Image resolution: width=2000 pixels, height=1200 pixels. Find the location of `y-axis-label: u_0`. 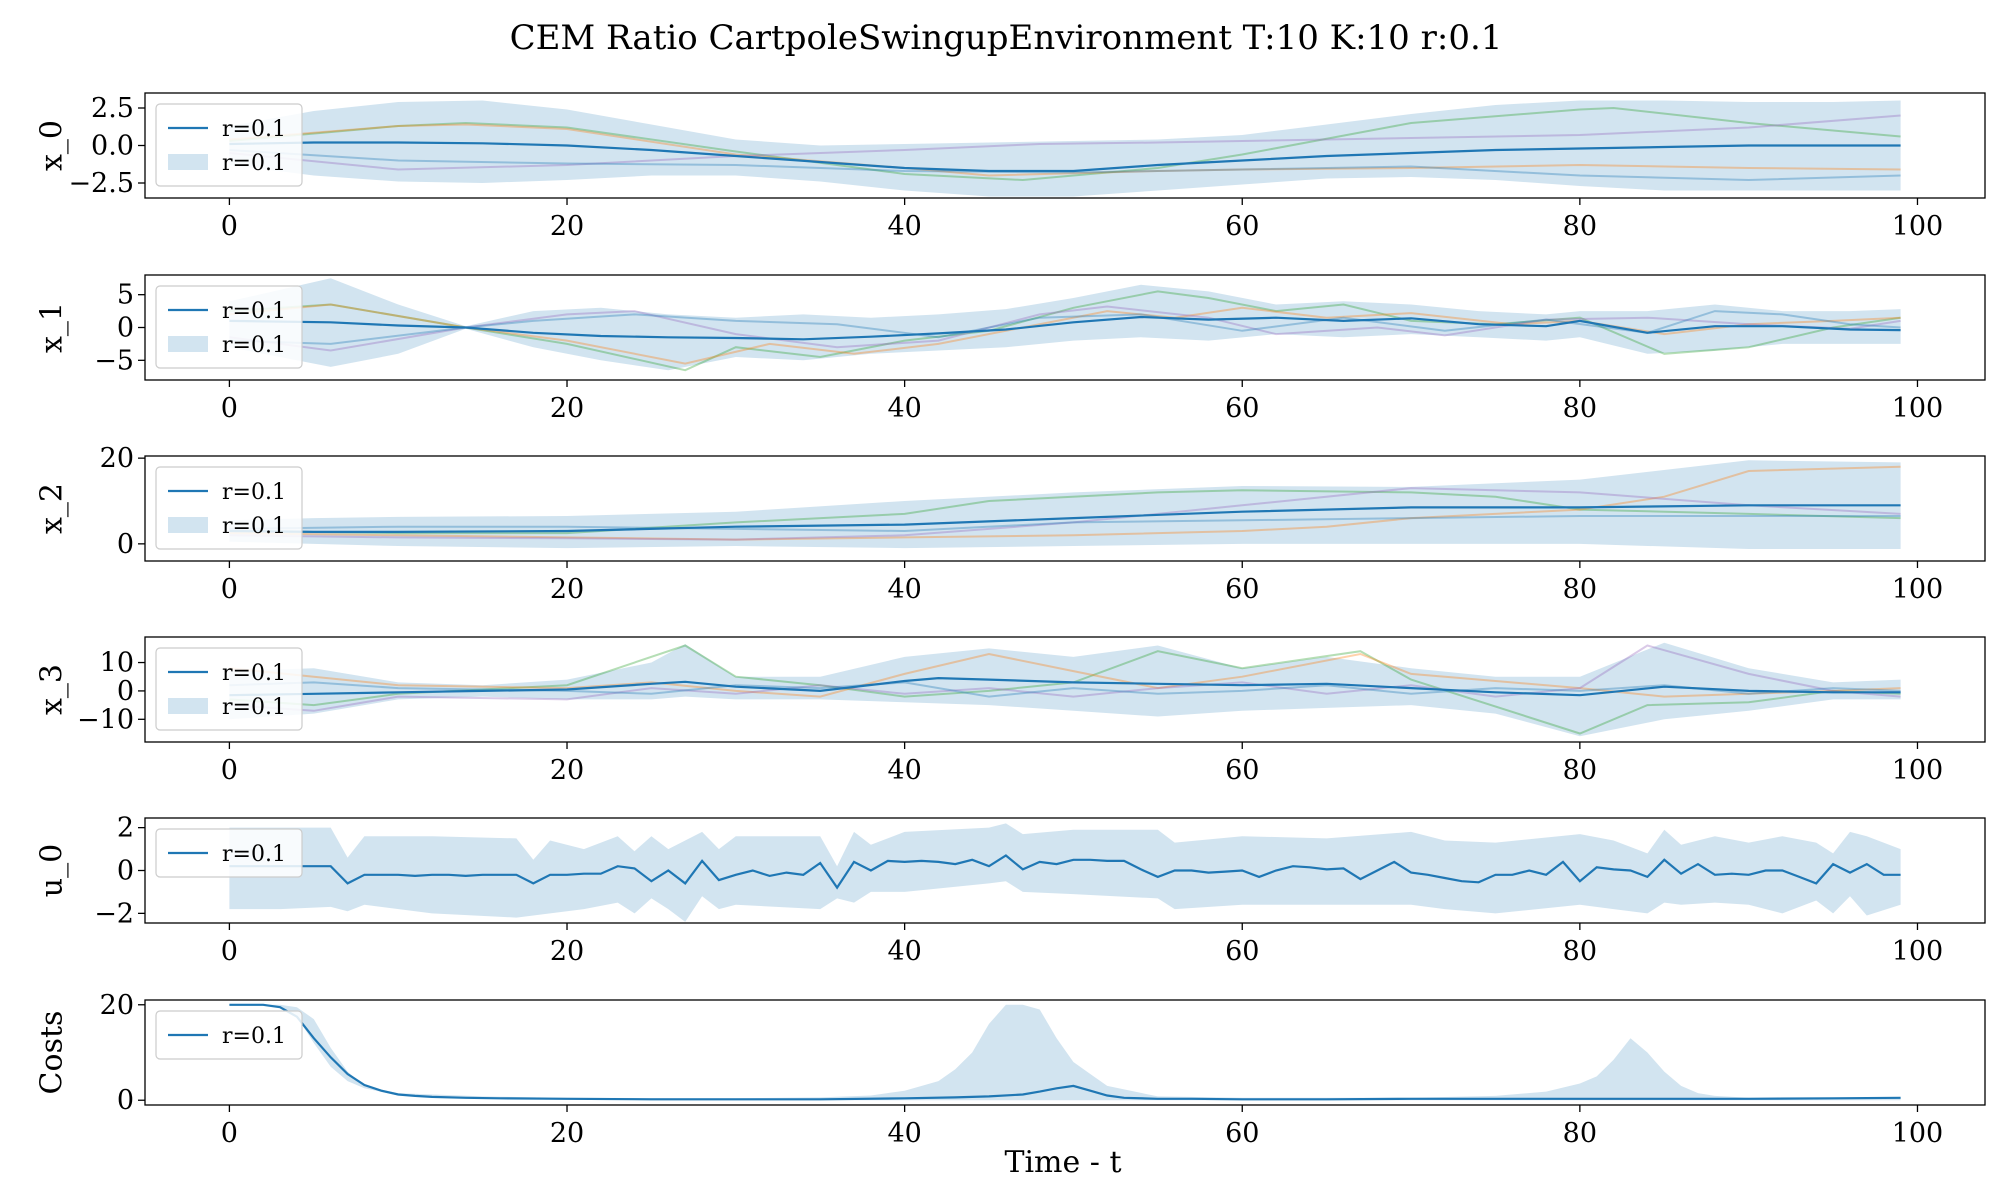

y-axis-label: u_0 is located at coordinates (52, 870).